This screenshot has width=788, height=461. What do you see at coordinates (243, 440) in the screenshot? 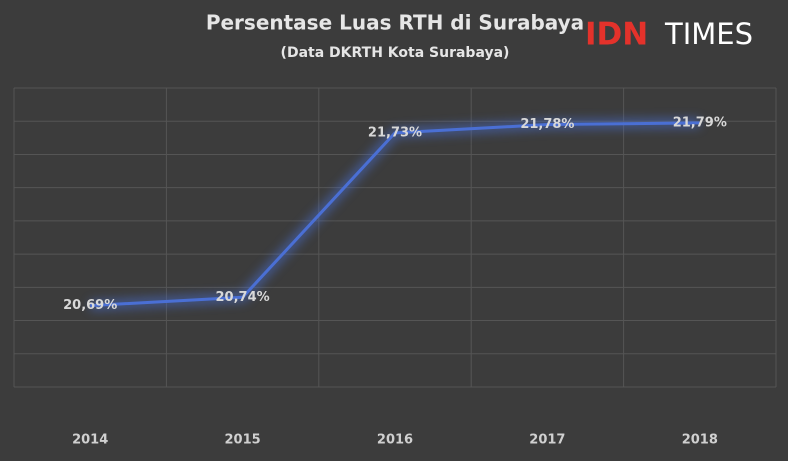
I see `x-tick-label: 2015` at bounding box center [243, 440].